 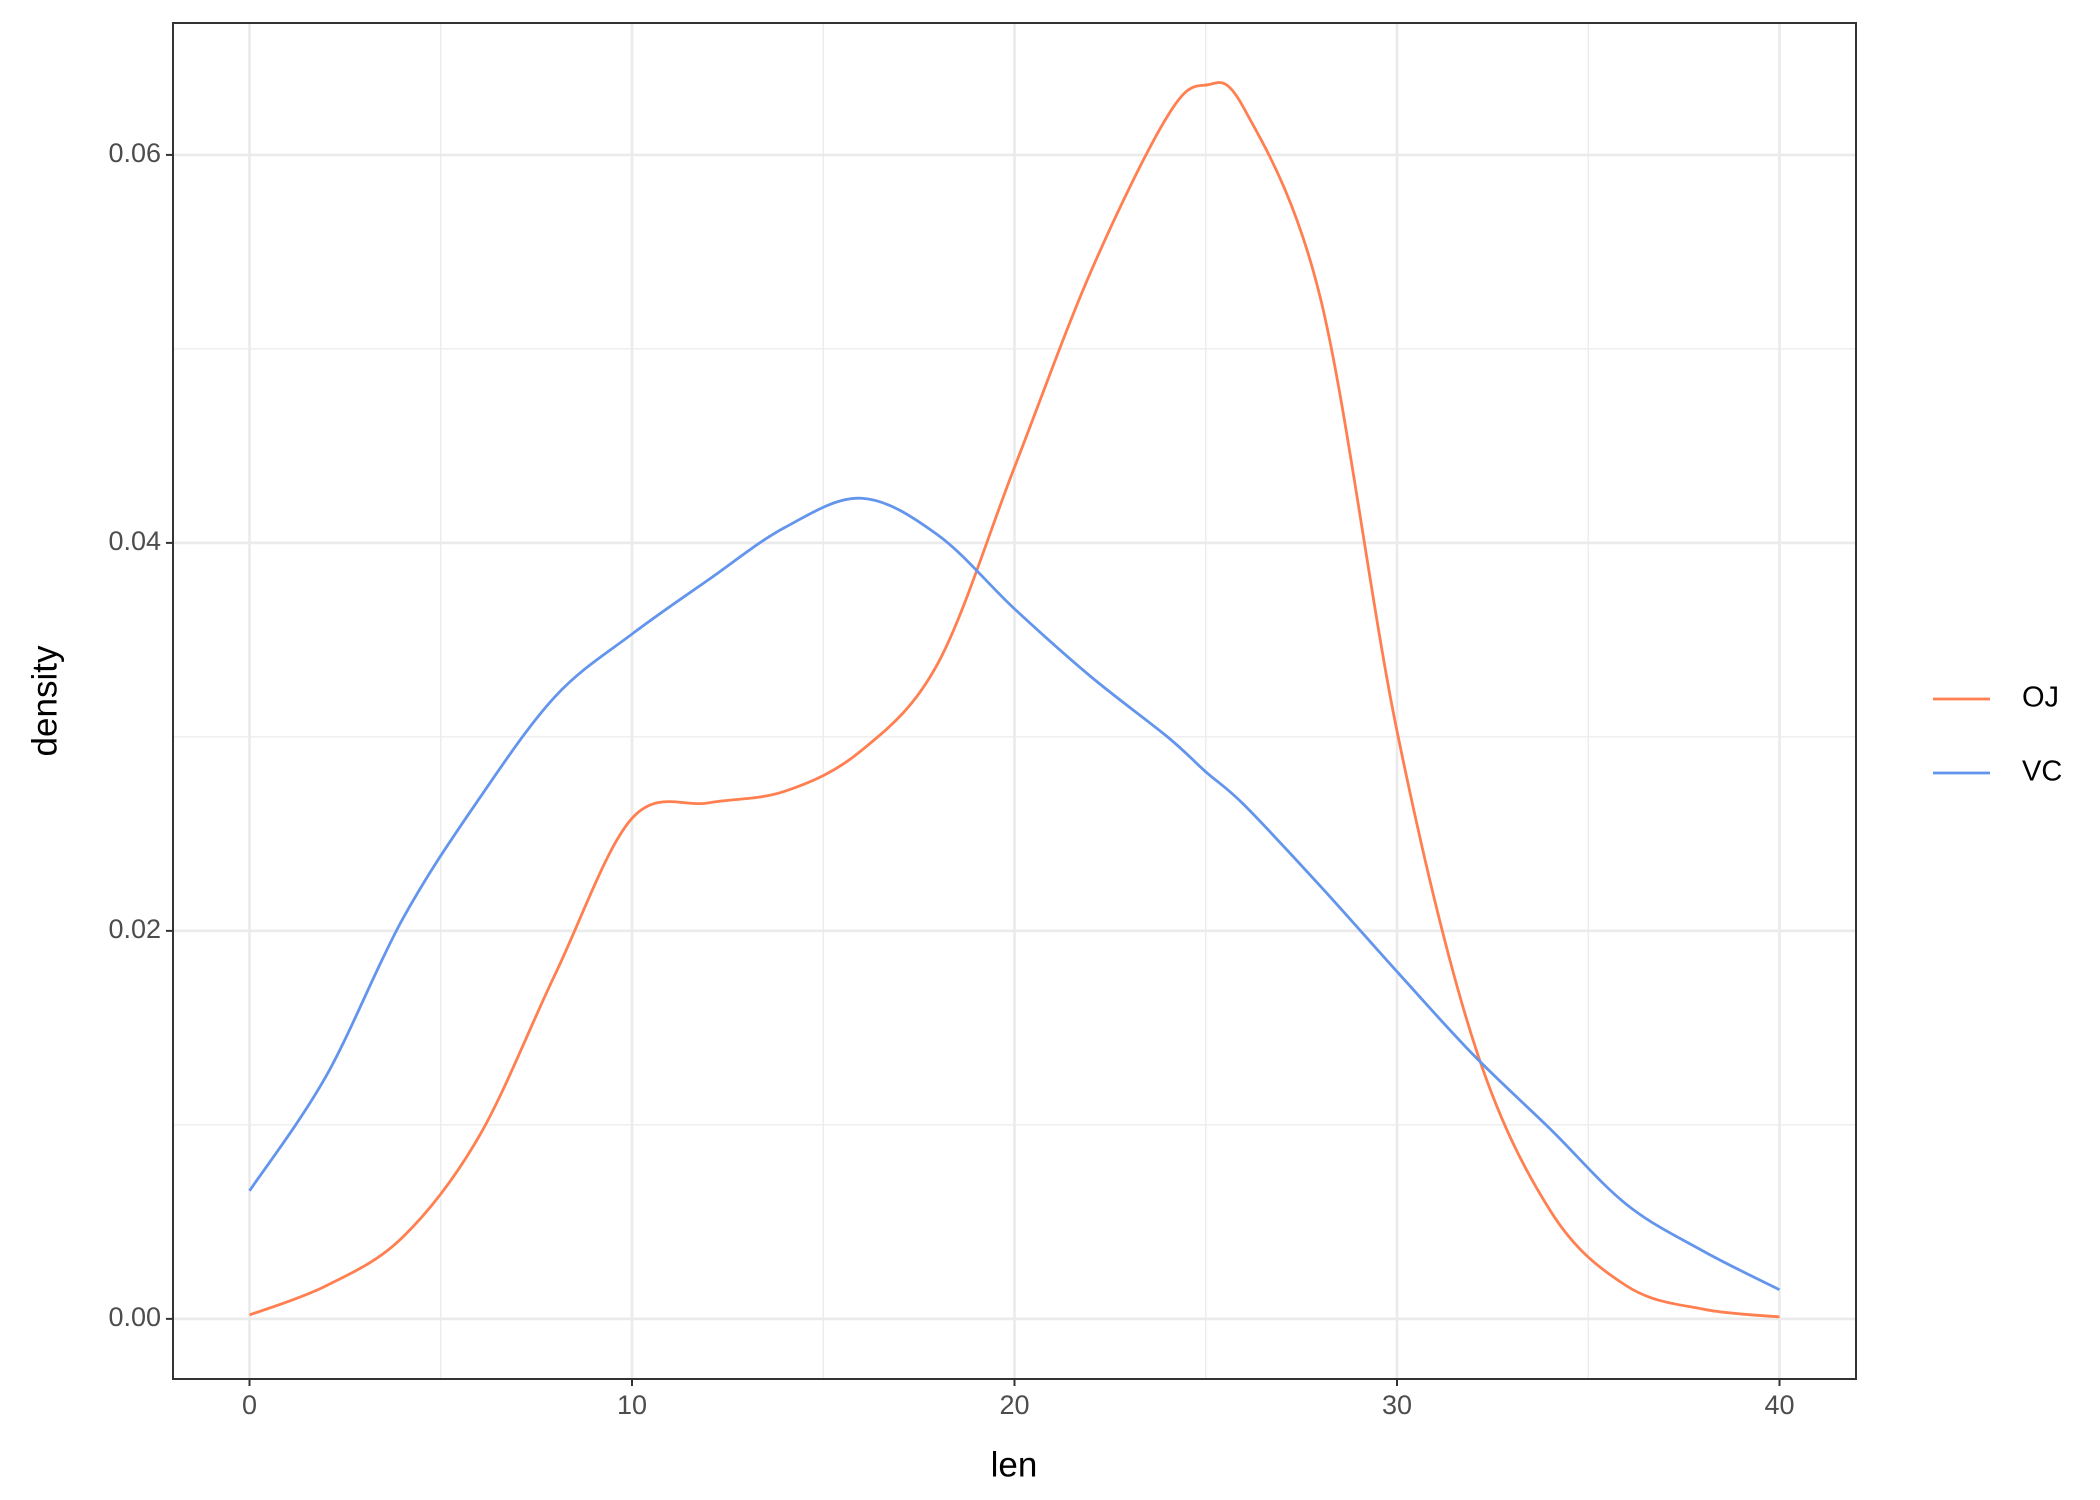 What do you see at coordinates (249, 1405) in the screenshot?
I see `x-tick-label: 0` at bounding box center [249, 1405].